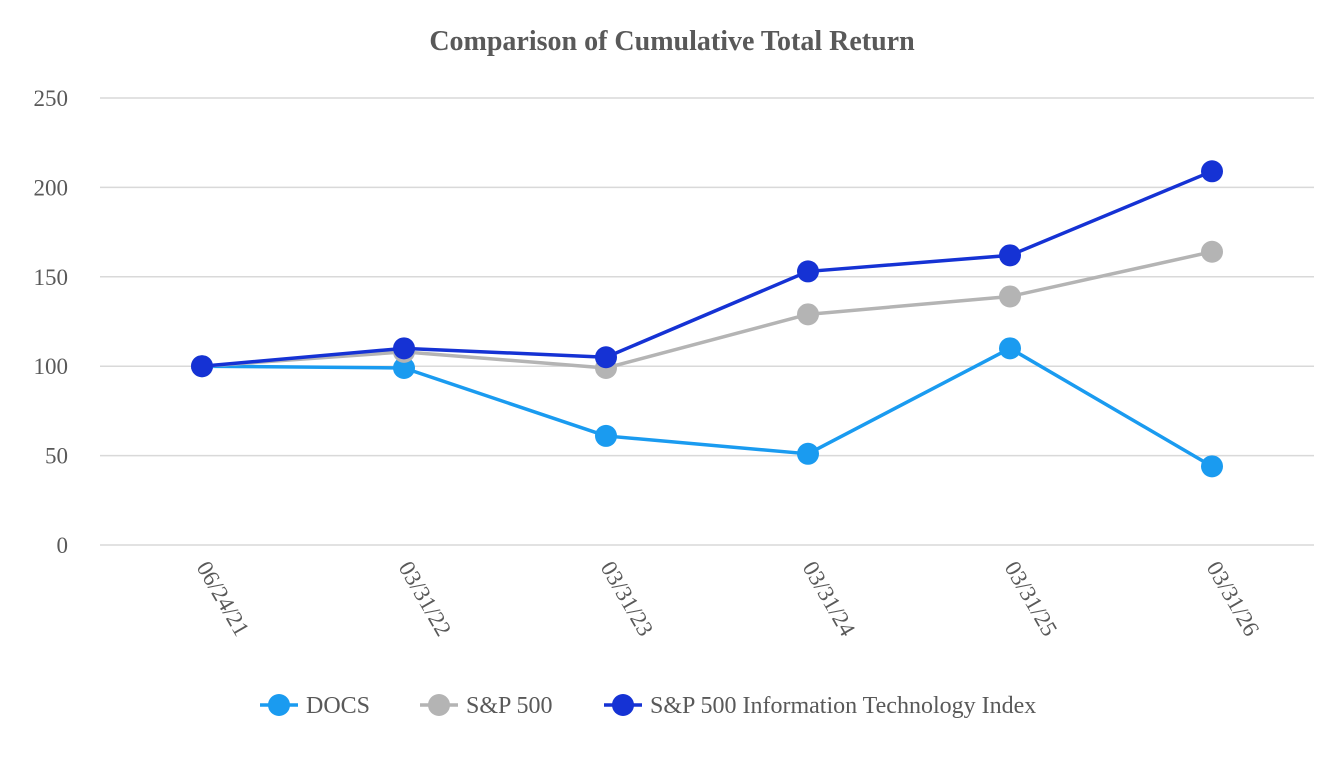 This screenshot has height=760, width=1344. Describe the element at coordinates (509, 706) in the screenshot. I see `legend-label: S&P 500` at that location.